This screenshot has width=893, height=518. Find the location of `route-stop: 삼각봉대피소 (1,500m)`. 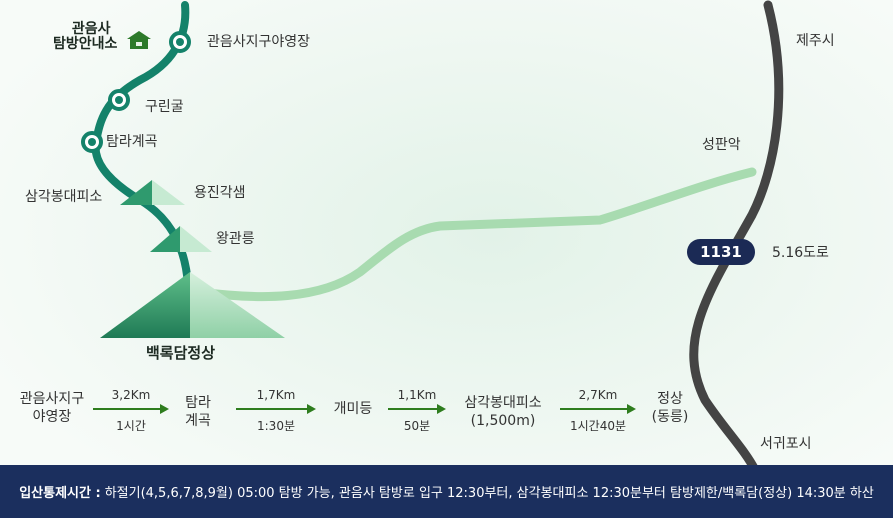

route-stop: 삼각봉대피소 (1,500m) is located at coordinates (503, 412).